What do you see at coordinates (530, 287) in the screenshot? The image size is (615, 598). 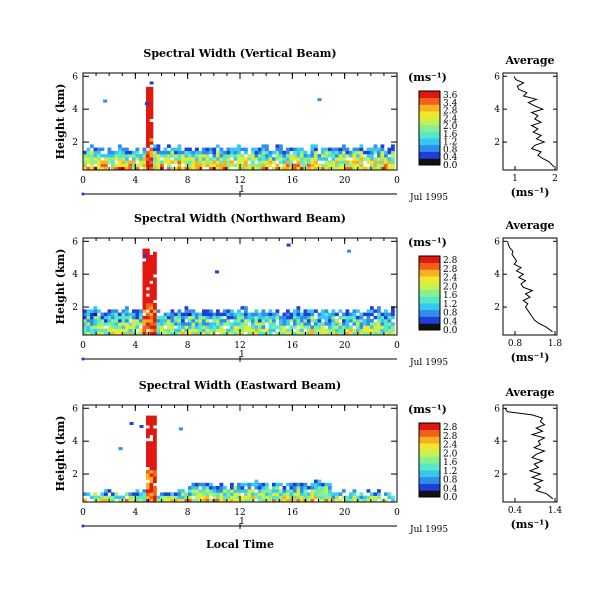 I see `average-profile-line` at bounding box center [530, 287].